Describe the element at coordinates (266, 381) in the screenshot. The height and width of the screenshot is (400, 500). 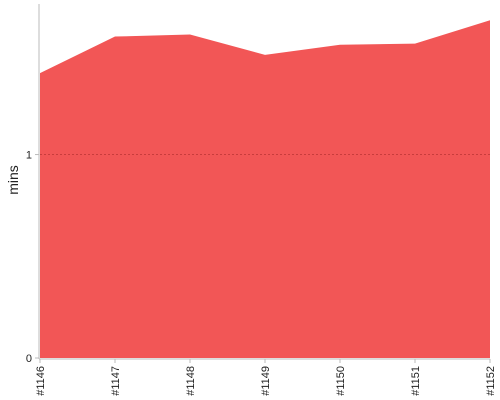
I see `x-tick-label-1149: #1149` at that location.